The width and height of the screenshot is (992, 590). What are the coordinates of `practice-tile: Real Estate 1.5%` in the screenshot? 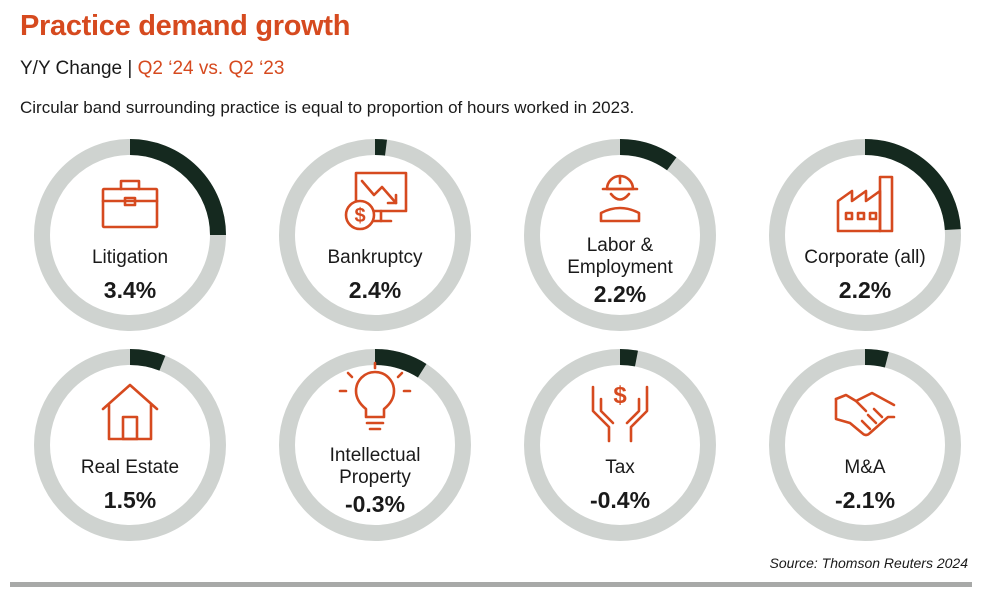 It's located at (130, 445).